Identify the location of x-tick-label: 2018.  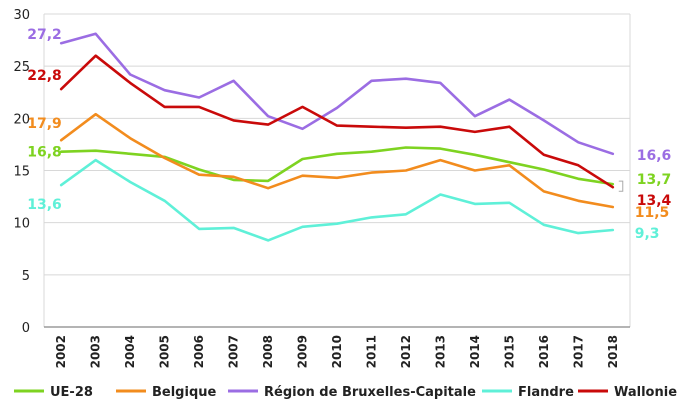
(613, 351).